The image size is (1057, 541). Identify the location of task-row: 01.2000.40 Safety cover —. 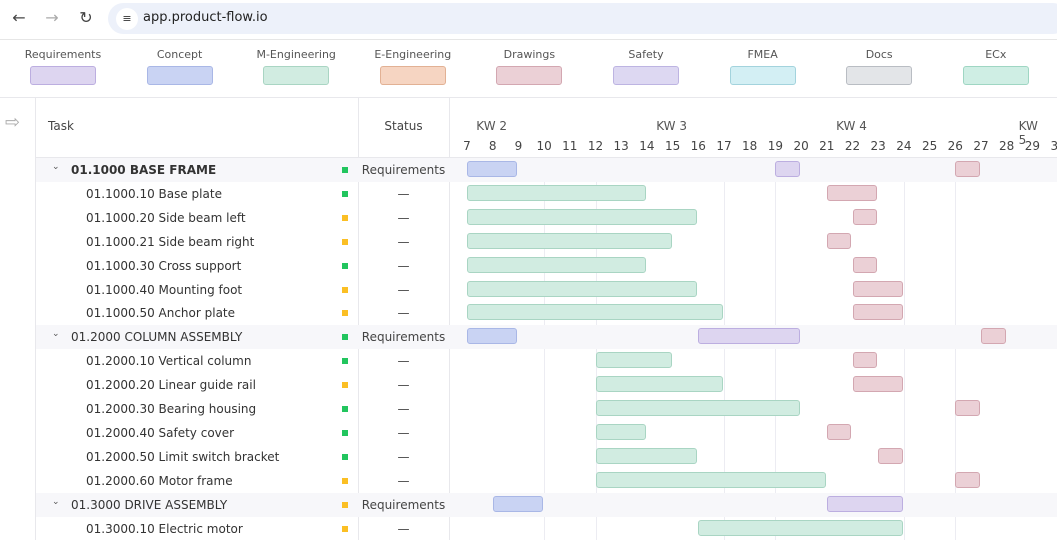
(546, 433).